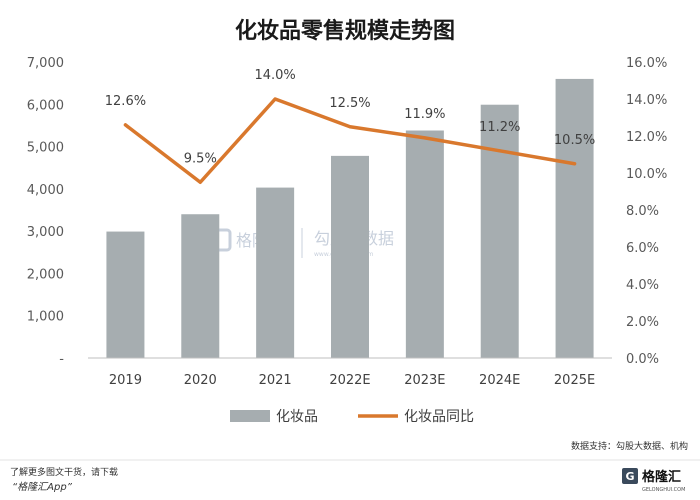 Image resolution: width=700 pixels, height=500 pixels. I want to click on legend-line-label: 化妆品同比, so click(439, 417).